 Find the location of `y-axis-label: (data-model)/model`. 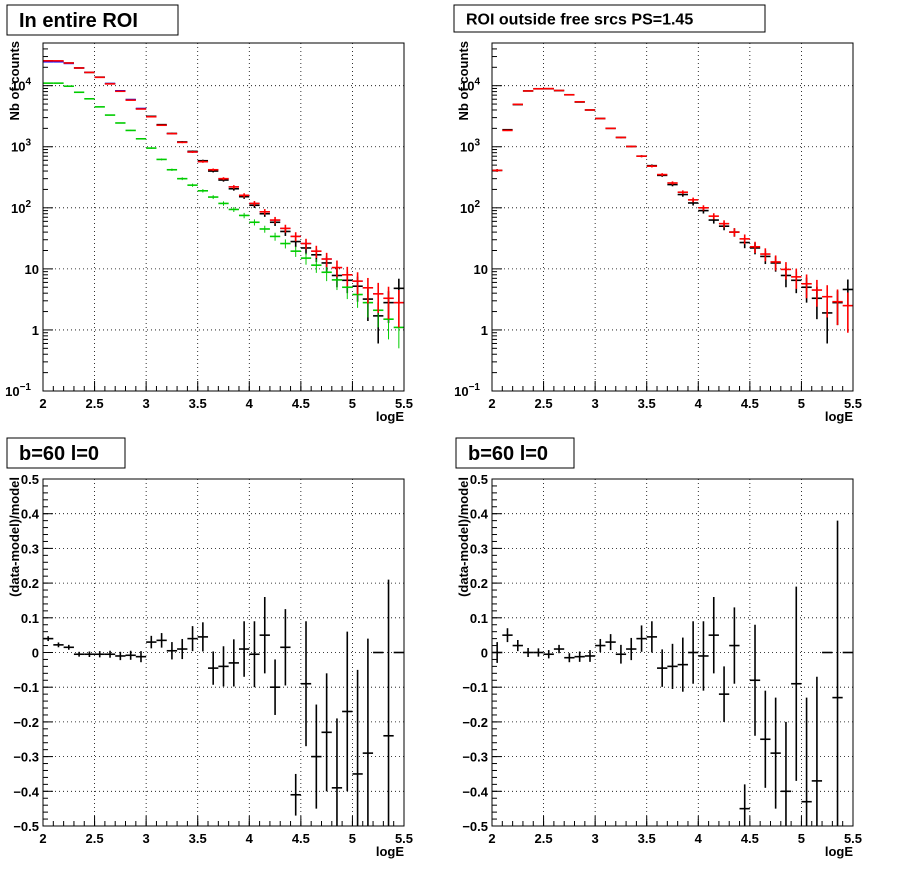

y-axis-label: (data-model)/model is located at coordinates (14, 537).